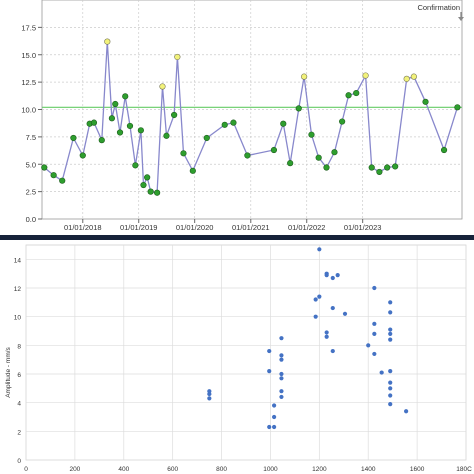 This screenshot has height=474, width=474. What do you see at coordinates (461, 19) in the screenshot?
I see `confirmation-marker-tip` at bounding box center [461, 19].